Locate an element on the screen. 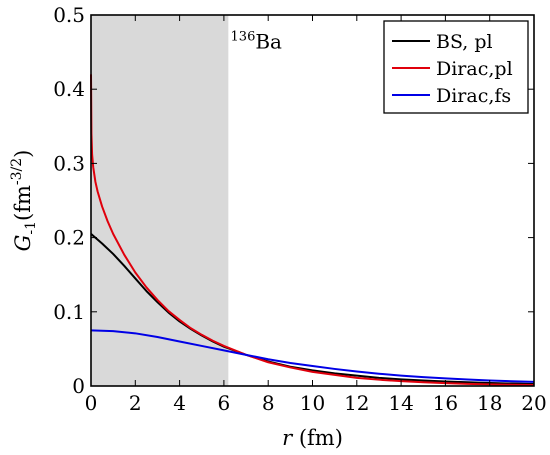  x-axis-label: r (fm) is located at coordinates (312, 438).